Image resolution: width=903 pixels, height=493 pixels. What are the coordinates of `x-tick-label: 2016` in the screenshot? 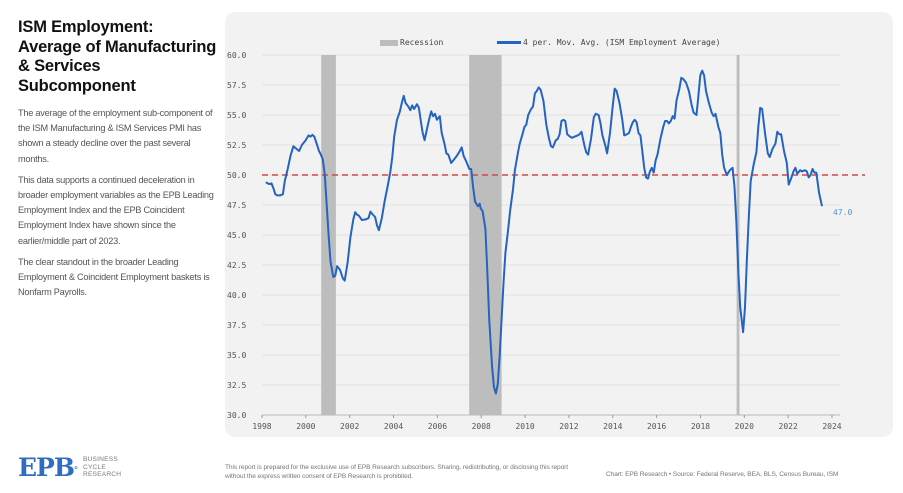 It's located at (656, 426).